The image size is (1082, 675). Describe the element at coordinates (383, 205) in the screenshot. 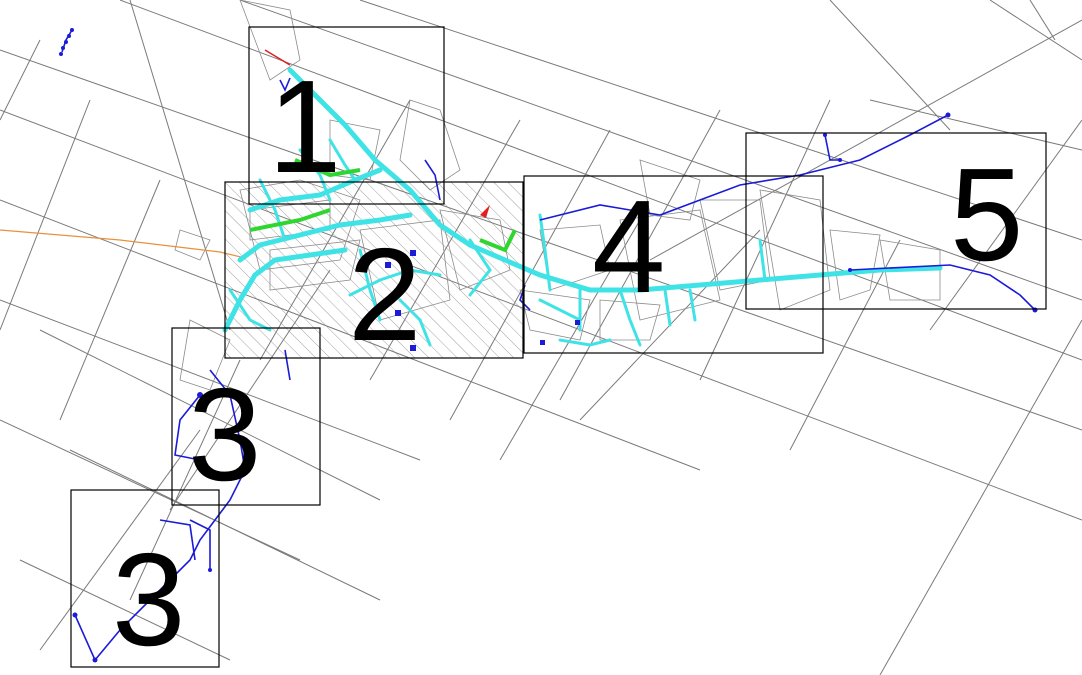

I see `green-pipes` at that location.